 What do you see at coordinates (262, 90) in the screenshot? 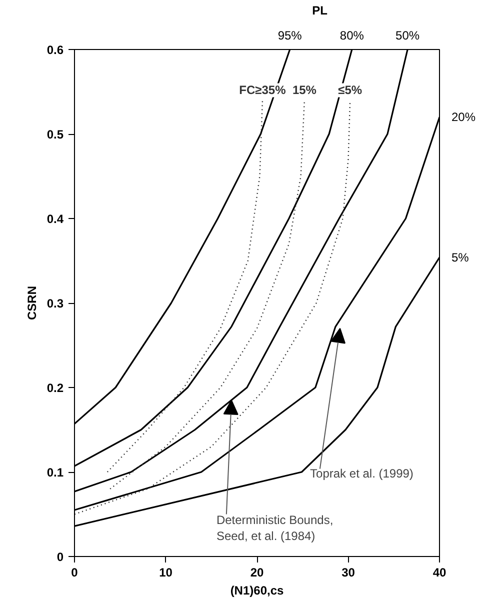
I see `series-label: FC≥35%` at bounding box center [262, 90].